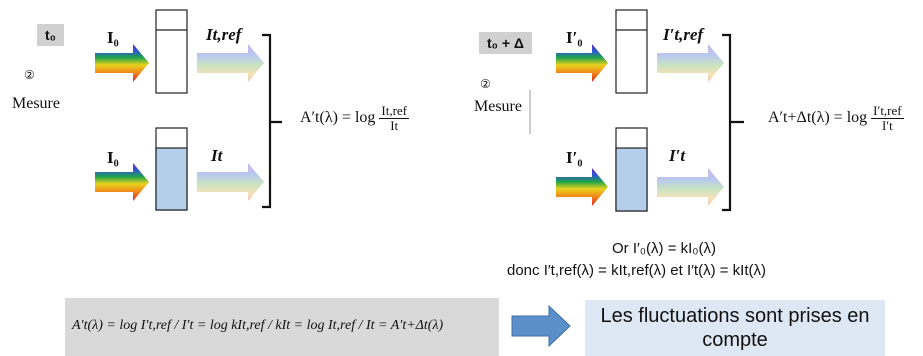 This screenshot has width=923, height=356. What do you see at coordinates (394, 111) in the screenshot?
I see `formula-left-numerator: It,ref` at bounding box center [394, 111].